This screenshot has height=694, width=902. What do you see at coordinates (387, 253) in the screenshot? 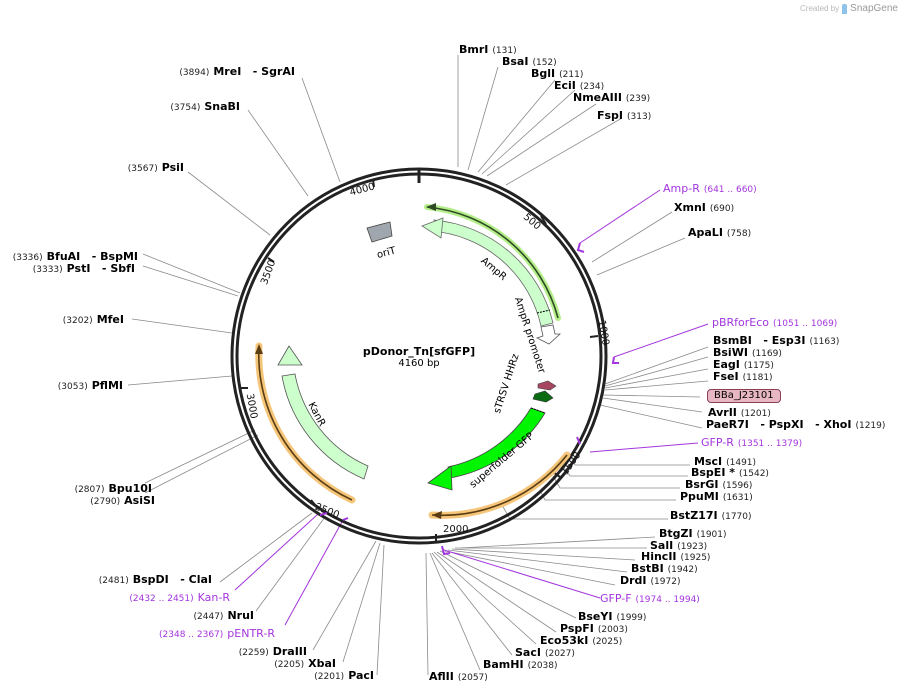
I see `orit-label: oriT` at bounding box center [387, 253].